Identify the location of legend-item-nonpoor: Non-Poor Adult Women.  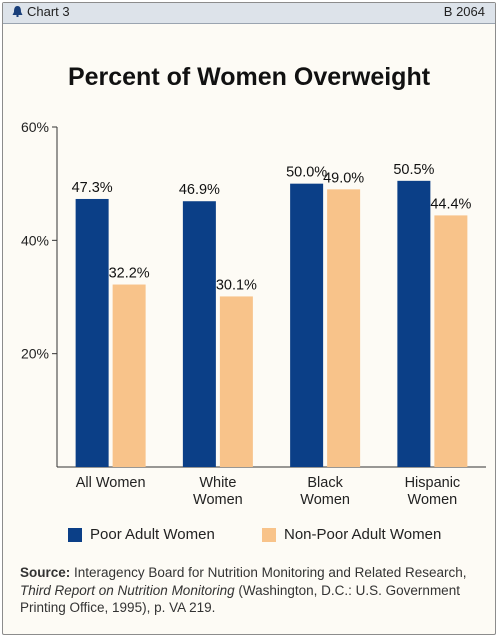
(351, 534).